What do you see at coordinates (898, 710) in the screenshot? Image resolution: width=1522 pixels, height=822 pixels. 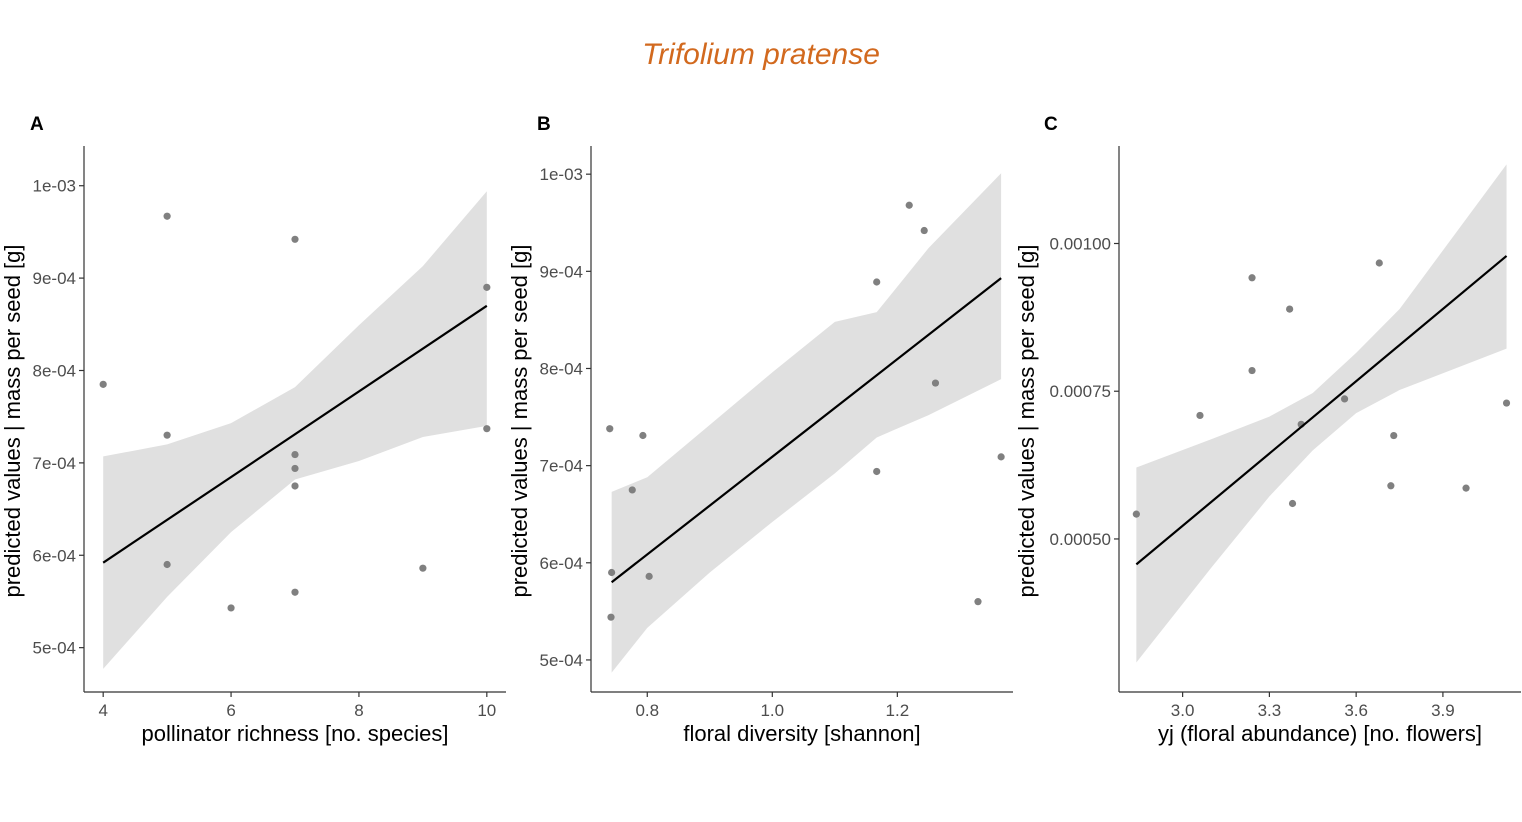 I see `x-tick-label: 1.2` at bounding box center [898, 710].